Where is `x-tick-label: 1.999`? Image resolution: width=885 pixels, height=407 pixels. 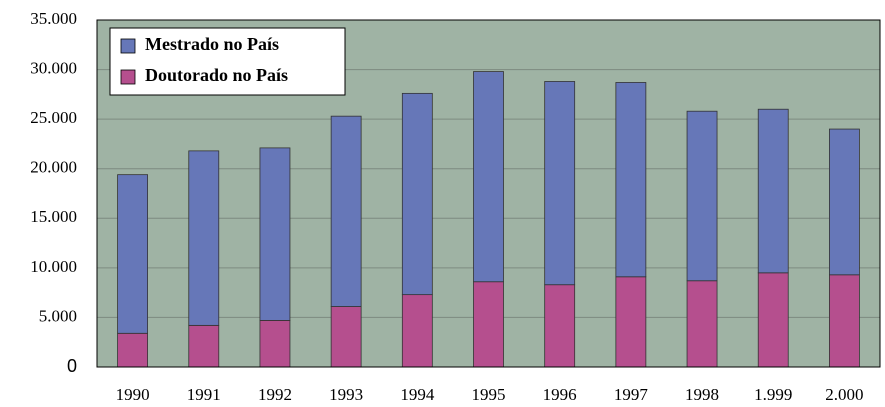 x-tick-label: 1.999 is located at coordinates (773, 394).